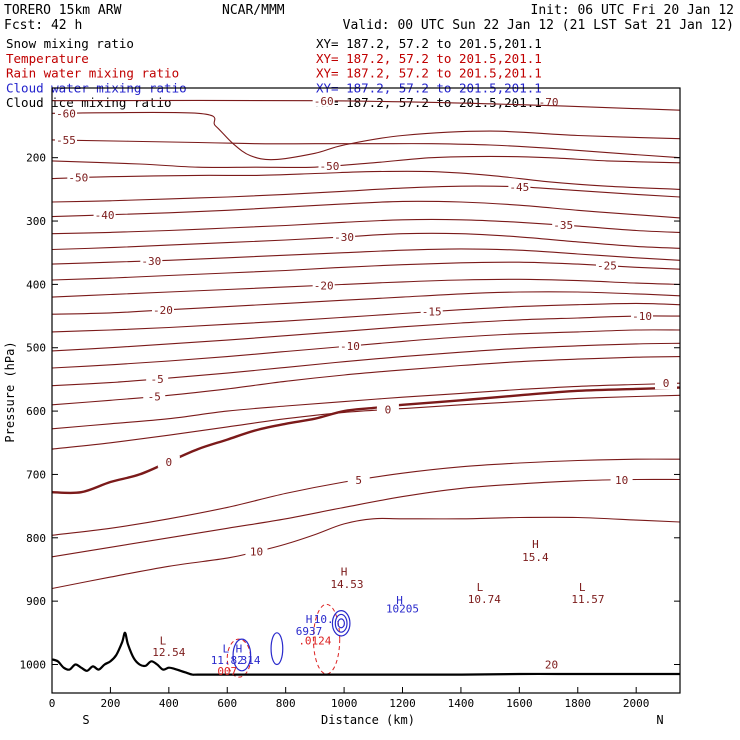 Image resolution: width=740 pixels, height=740 pixels. What do you see at coordinates (461, 703) in the screenshot?
I see `x-tick-label: 1400` at bounding box center [461, 703].